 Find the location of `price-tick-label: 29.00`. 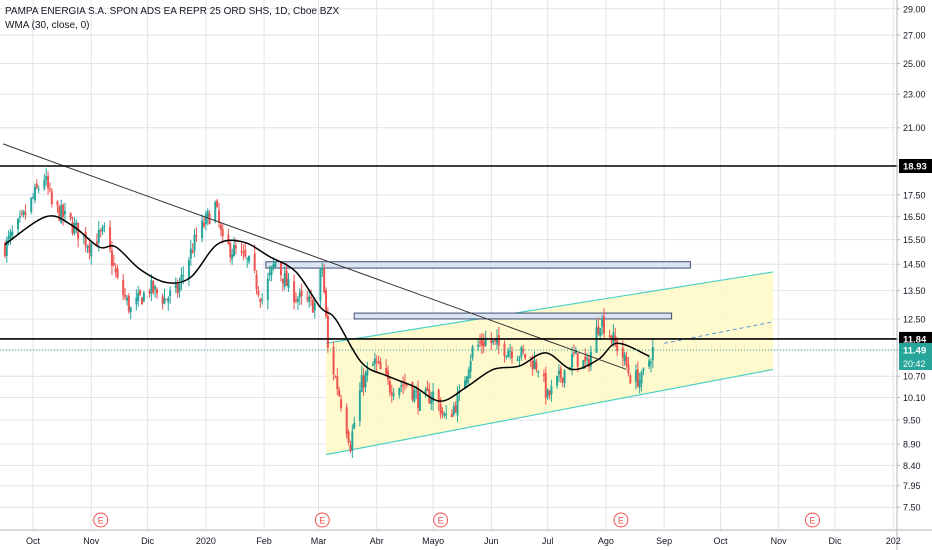

price-tick-label: 29.00 is located at coordinates (914, 9).